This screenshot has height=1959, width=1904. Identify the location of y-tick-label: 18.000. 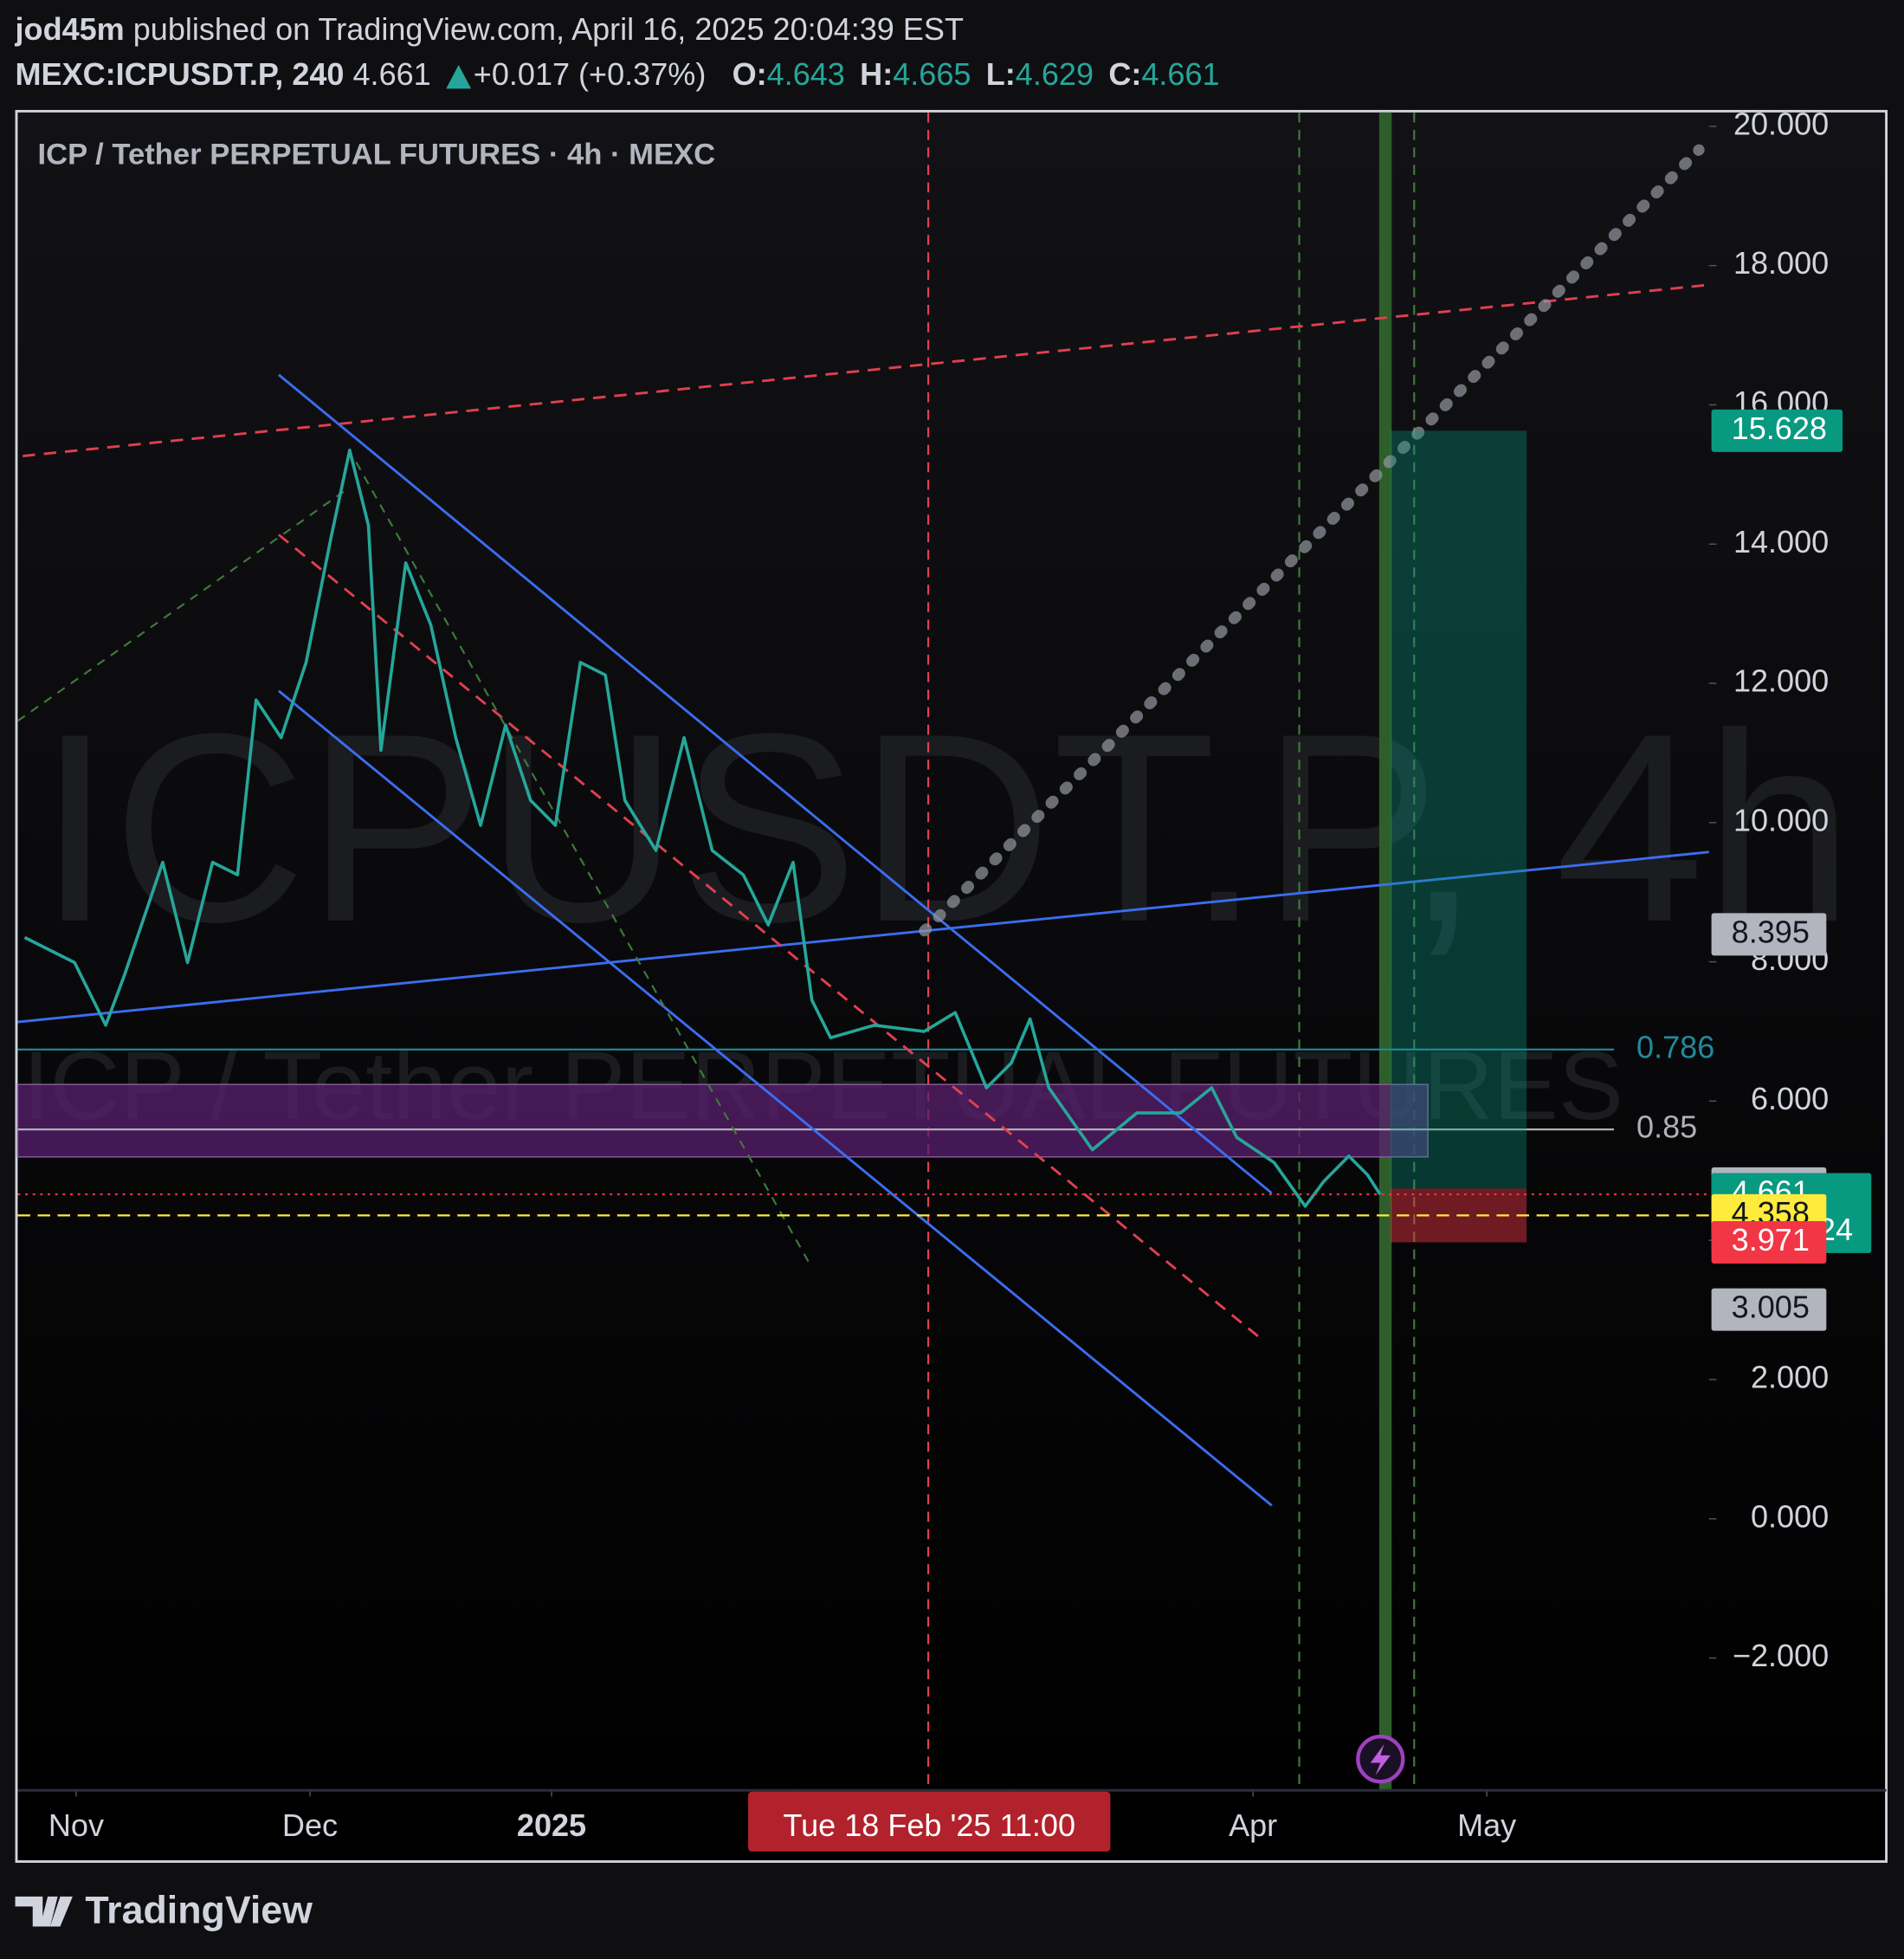
(1781, 263).